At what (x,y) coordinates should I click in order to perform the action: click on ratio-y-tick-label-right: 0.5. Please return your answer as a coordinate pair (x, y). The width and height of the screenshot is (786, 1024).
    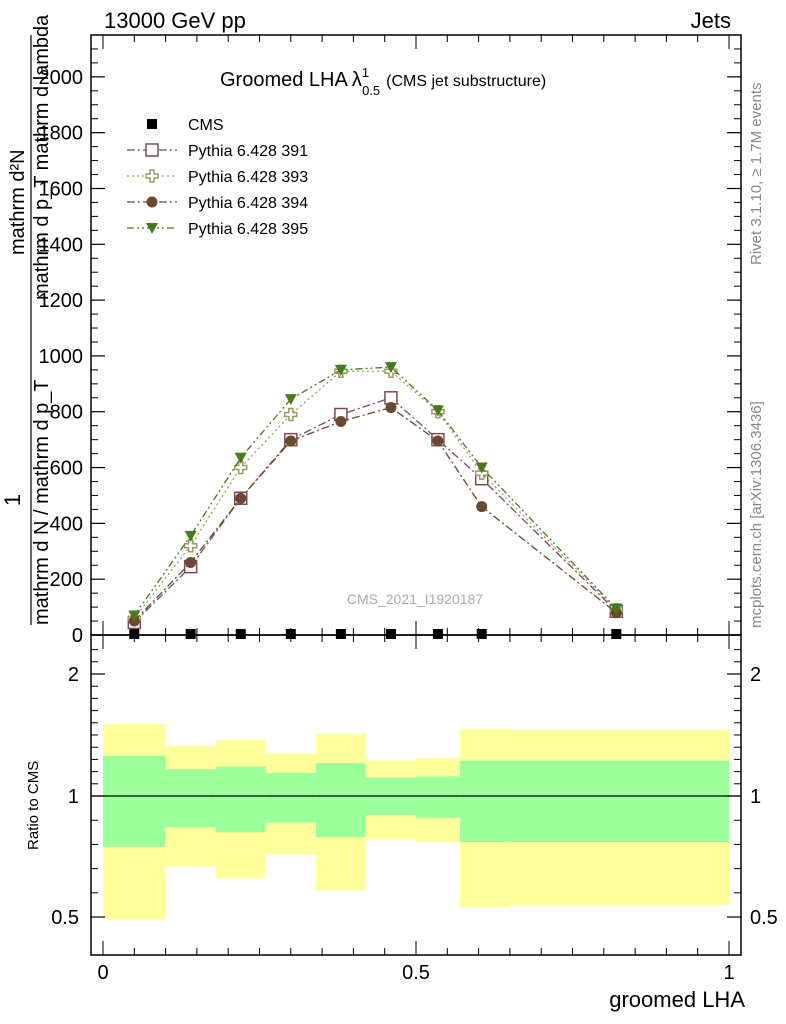
    Looking at the image, I should click on (764, 918).